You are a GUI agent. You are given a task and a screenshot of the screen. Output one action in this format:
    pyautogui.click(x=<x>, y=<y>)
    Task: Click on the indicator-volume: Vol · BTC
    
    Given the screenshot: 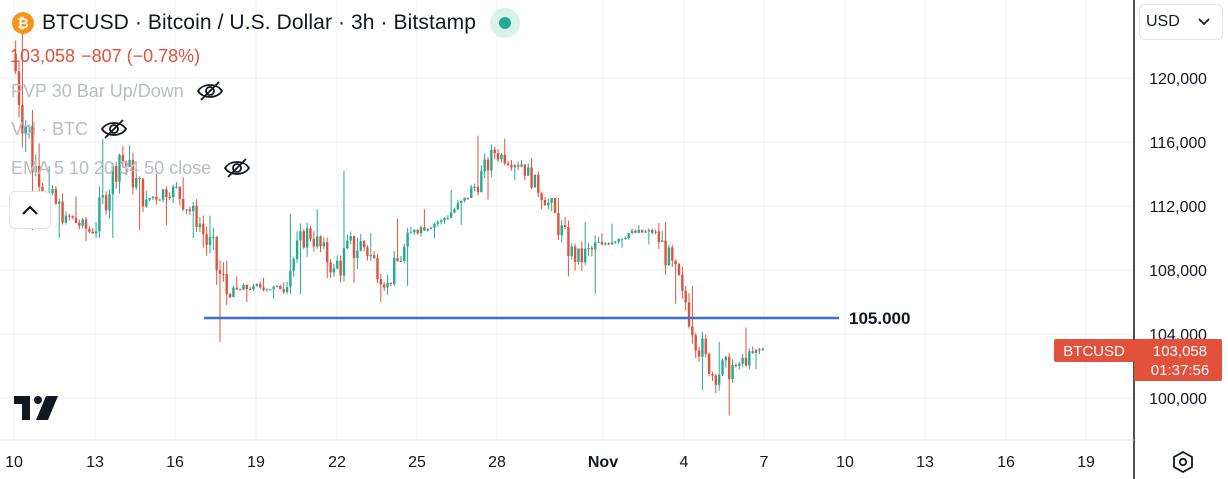 What is the action you would take?
    pyautogui.click(x=69, y=129)
    